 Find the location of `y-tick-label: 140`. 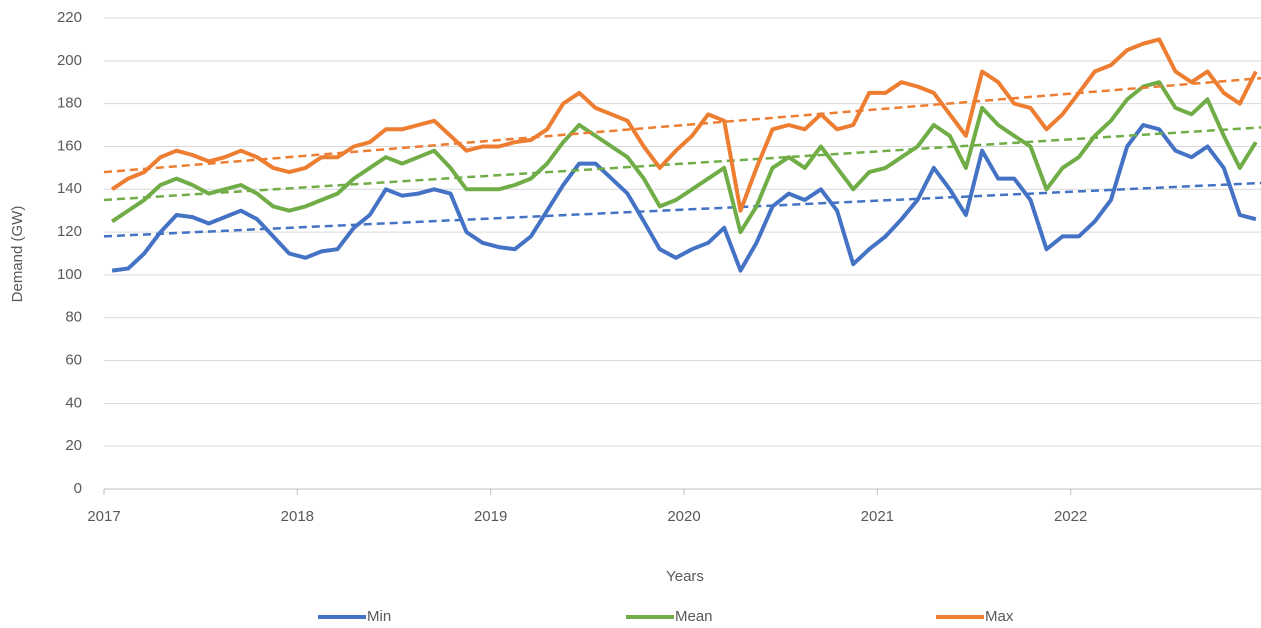

y-tick-label: 140 is located at coordinates (69, 188).